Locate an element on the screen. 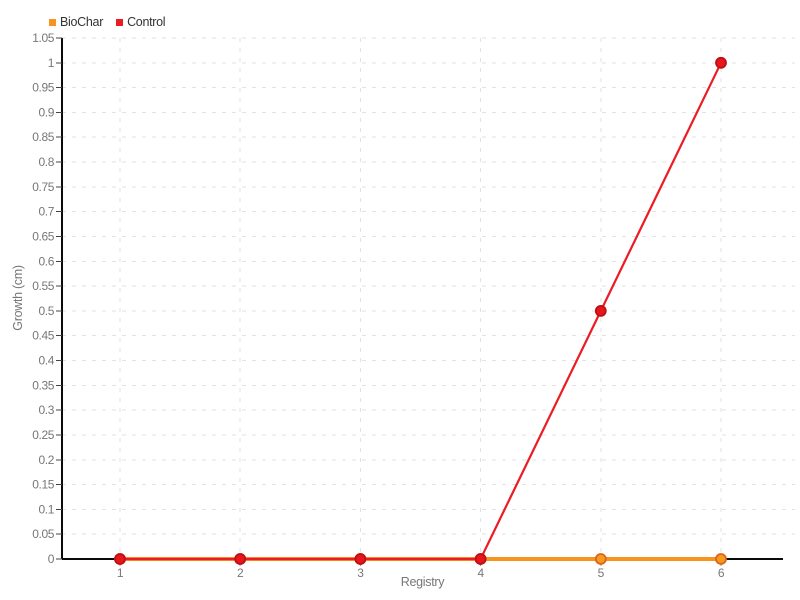  y-tick-label: 0.75 is located at coordinates (43, 187).